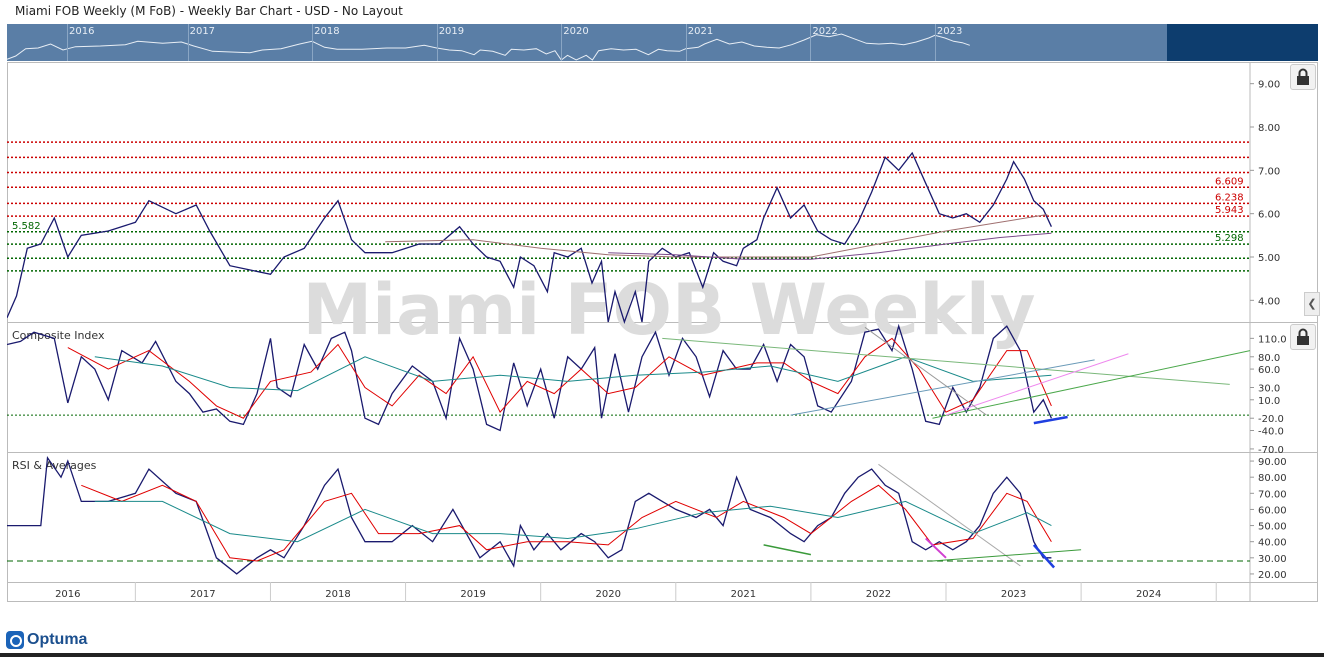 Image resolution: width=1324 pixels, height=657 pixels. Describe the element at coordinates (472, 594) in the screenshot. I see `x-tick-label: 2019` at that location.